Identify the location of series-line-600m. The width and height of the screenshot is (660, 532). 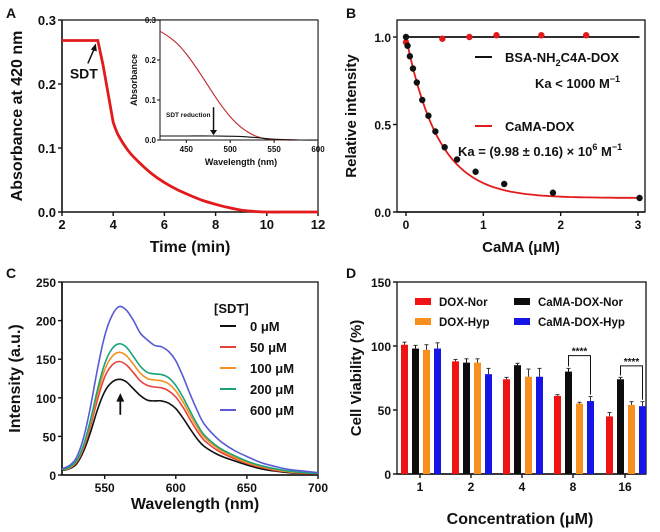
(190, 389).